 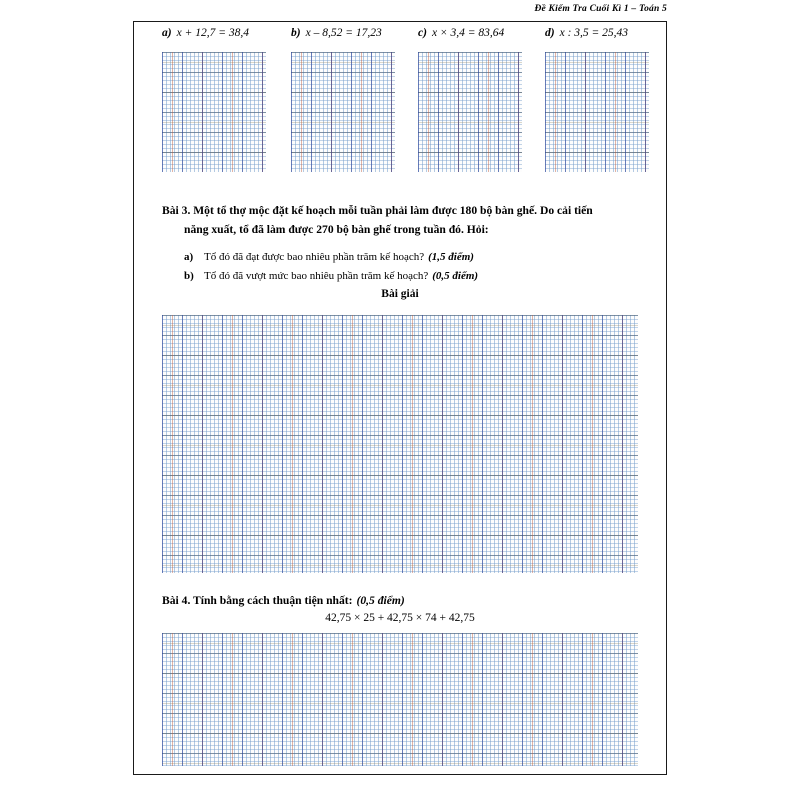 I want to click on bai3-sub-label-b: b), so click(x=189, y=276).